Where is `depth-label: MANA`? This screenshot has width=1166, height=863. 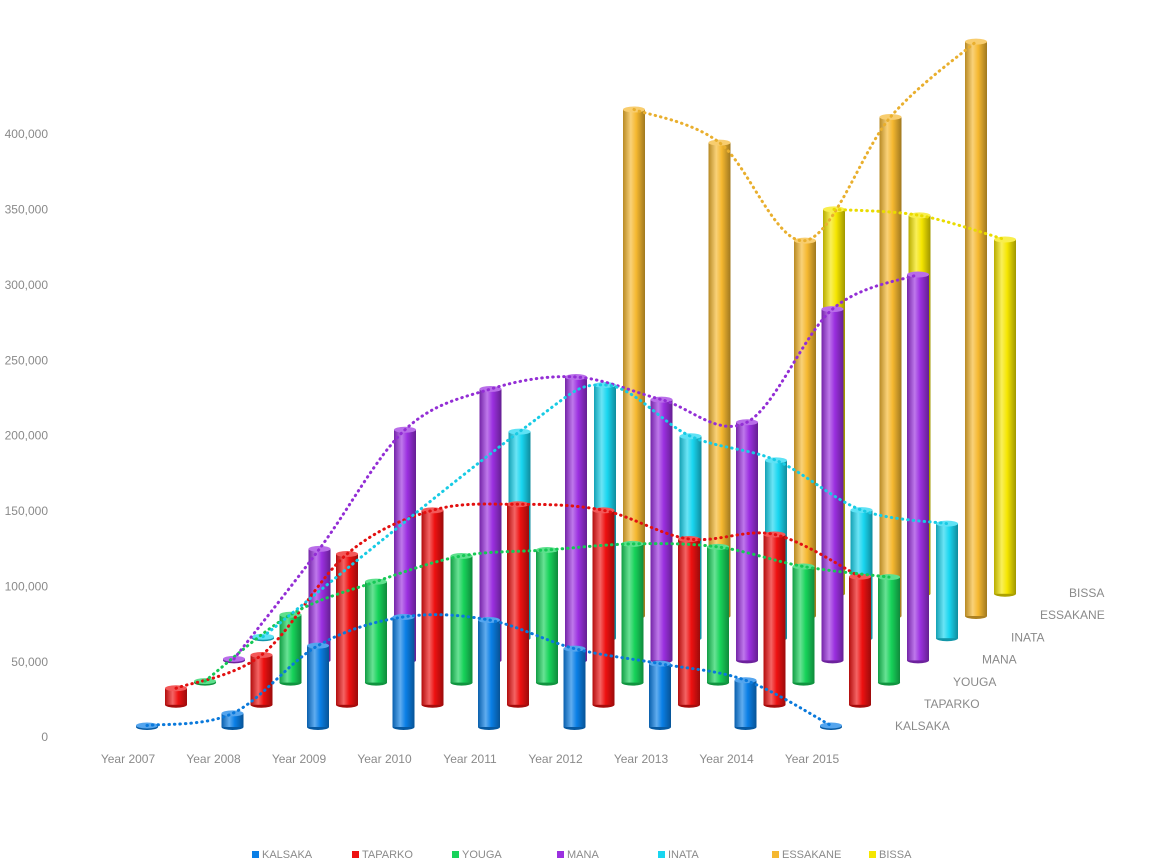
depth-label: MANA is located at coordinates (999, 660).